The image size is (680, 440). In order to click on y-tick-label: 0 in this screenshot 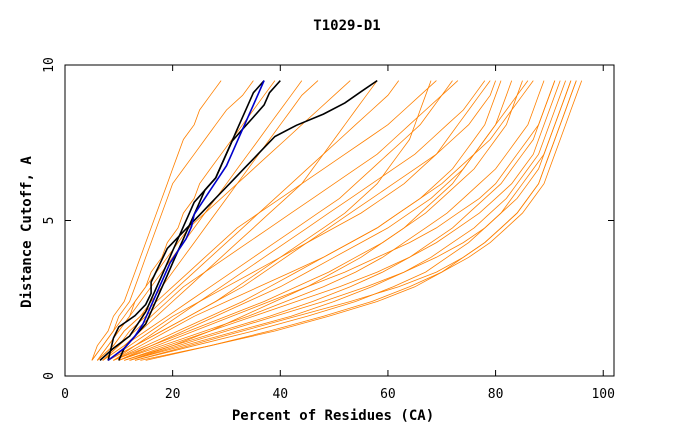, I will do `click(49, 376)`.